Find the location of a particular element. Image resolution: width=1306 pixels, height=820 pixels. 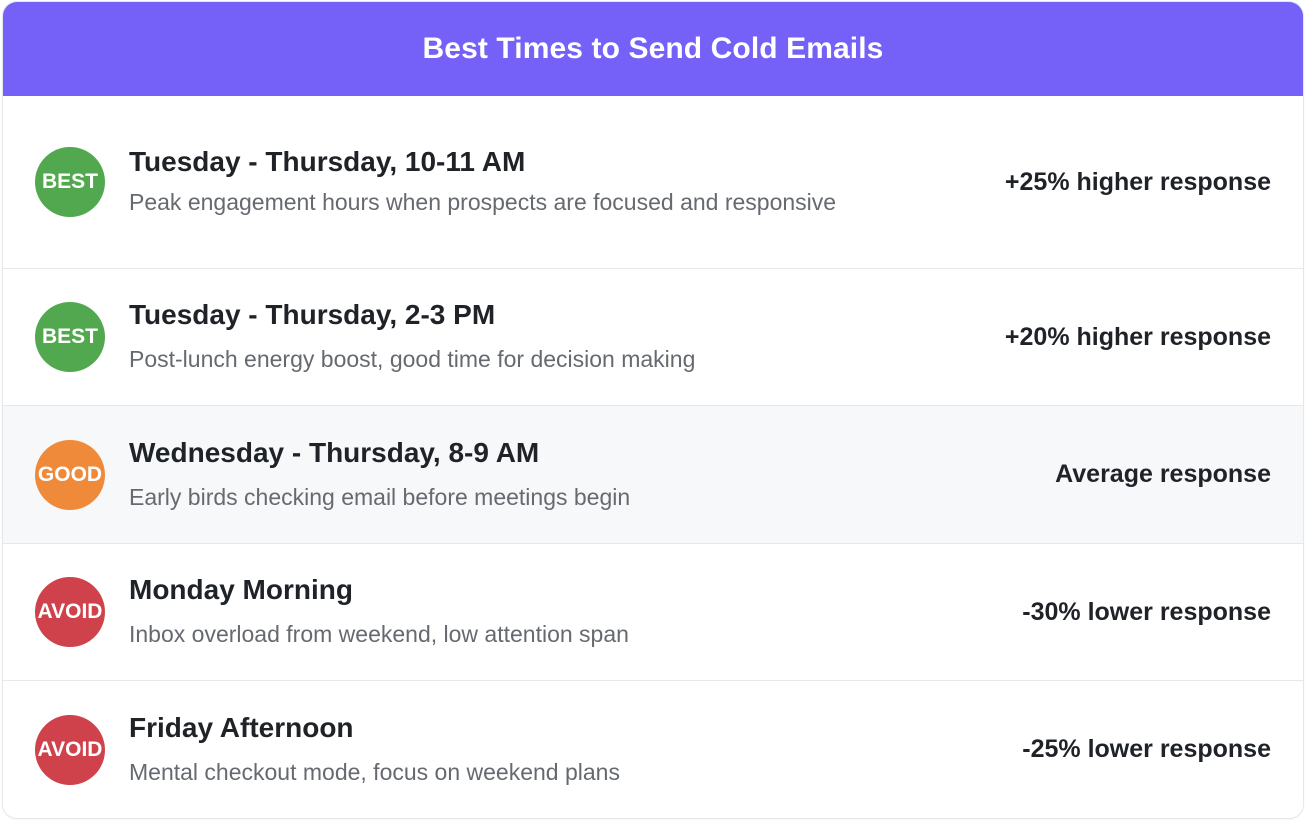

response-metric: -25% lower response is located at coordinates (1146, 749).